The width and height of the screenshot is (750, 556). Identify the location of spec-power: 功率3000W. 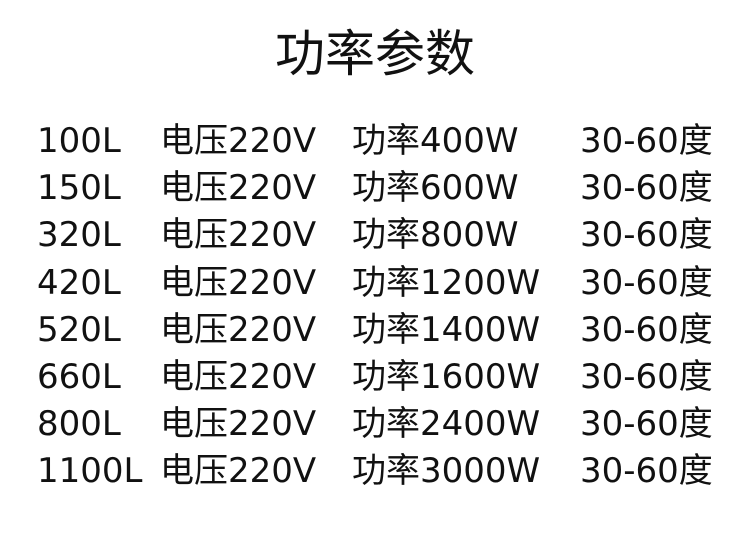
(446, 471).